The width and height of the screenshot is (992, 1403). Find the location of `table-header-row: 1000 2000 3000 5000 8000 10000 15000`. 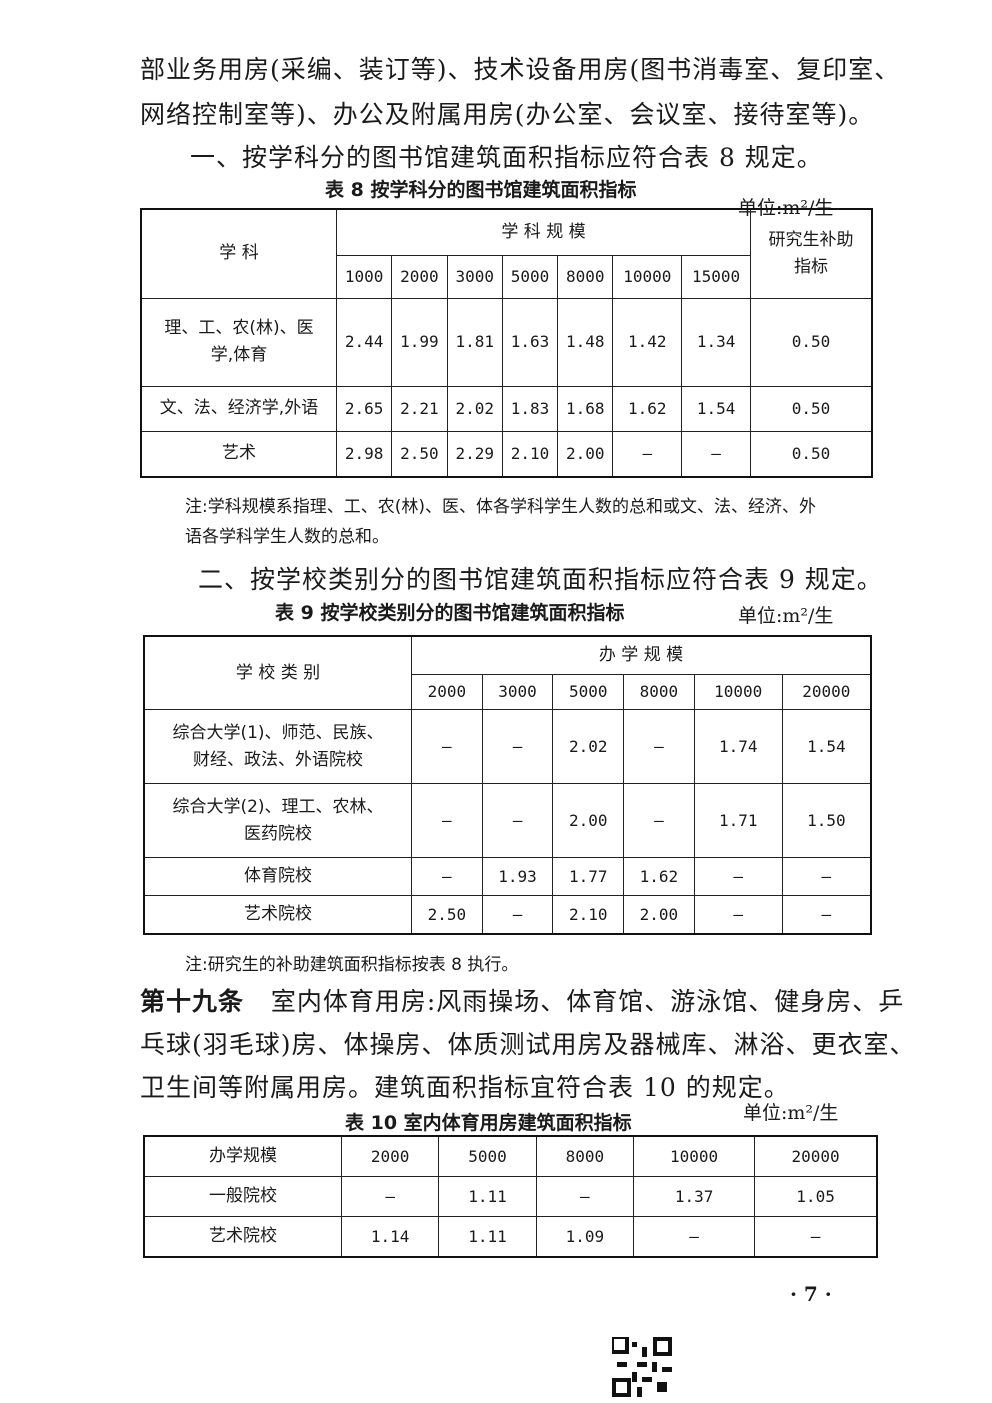

table-header-row: 1000 2000 3000 5000 8000 10000 15000 is located at coordinates (506, 276).